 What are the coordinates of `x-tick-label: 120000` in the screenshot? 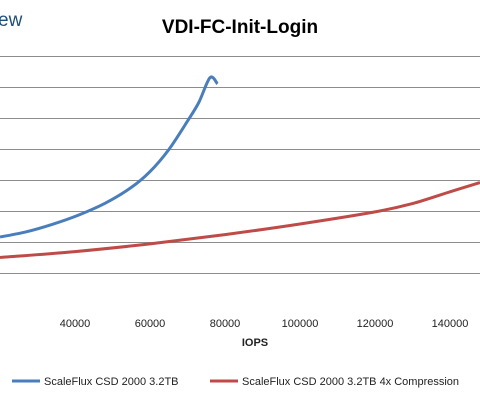 It's located at (375, 324).